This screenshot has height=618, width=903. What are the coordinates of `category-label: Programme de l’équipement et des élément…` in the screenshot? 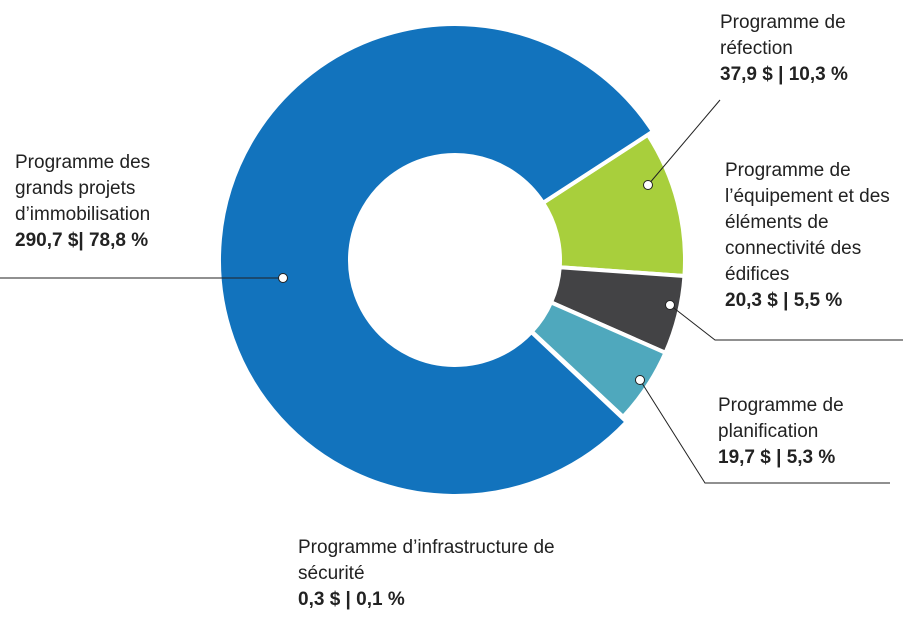 It's located at (807, 222).